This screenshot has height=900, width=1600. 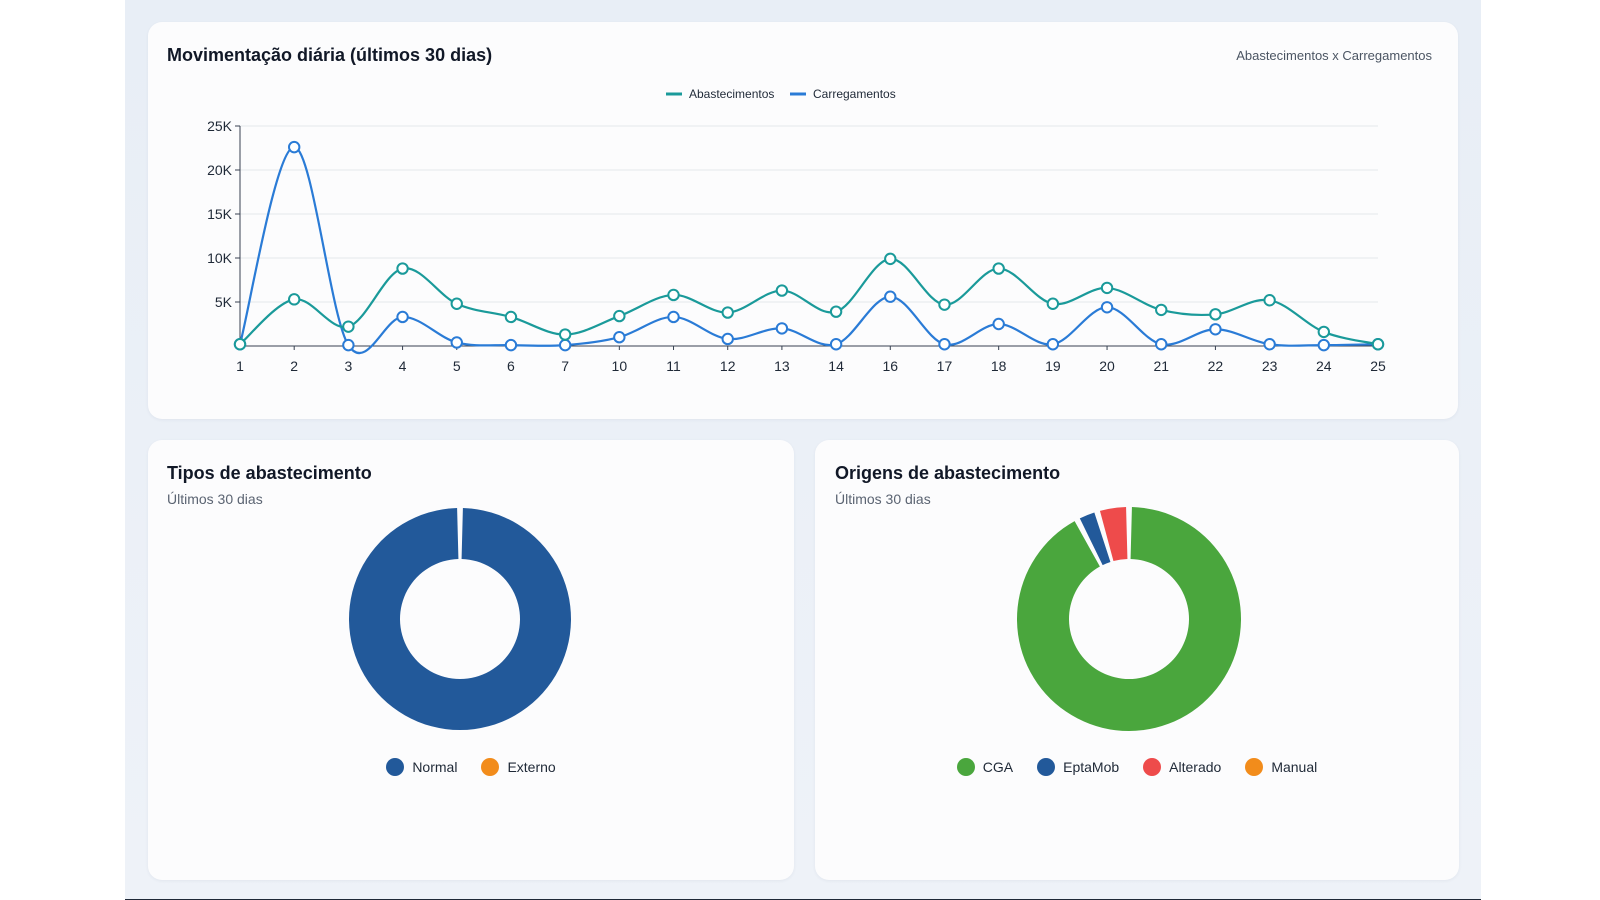 I want to click on x-tick-label: 21, so click(x=1161, y=366).